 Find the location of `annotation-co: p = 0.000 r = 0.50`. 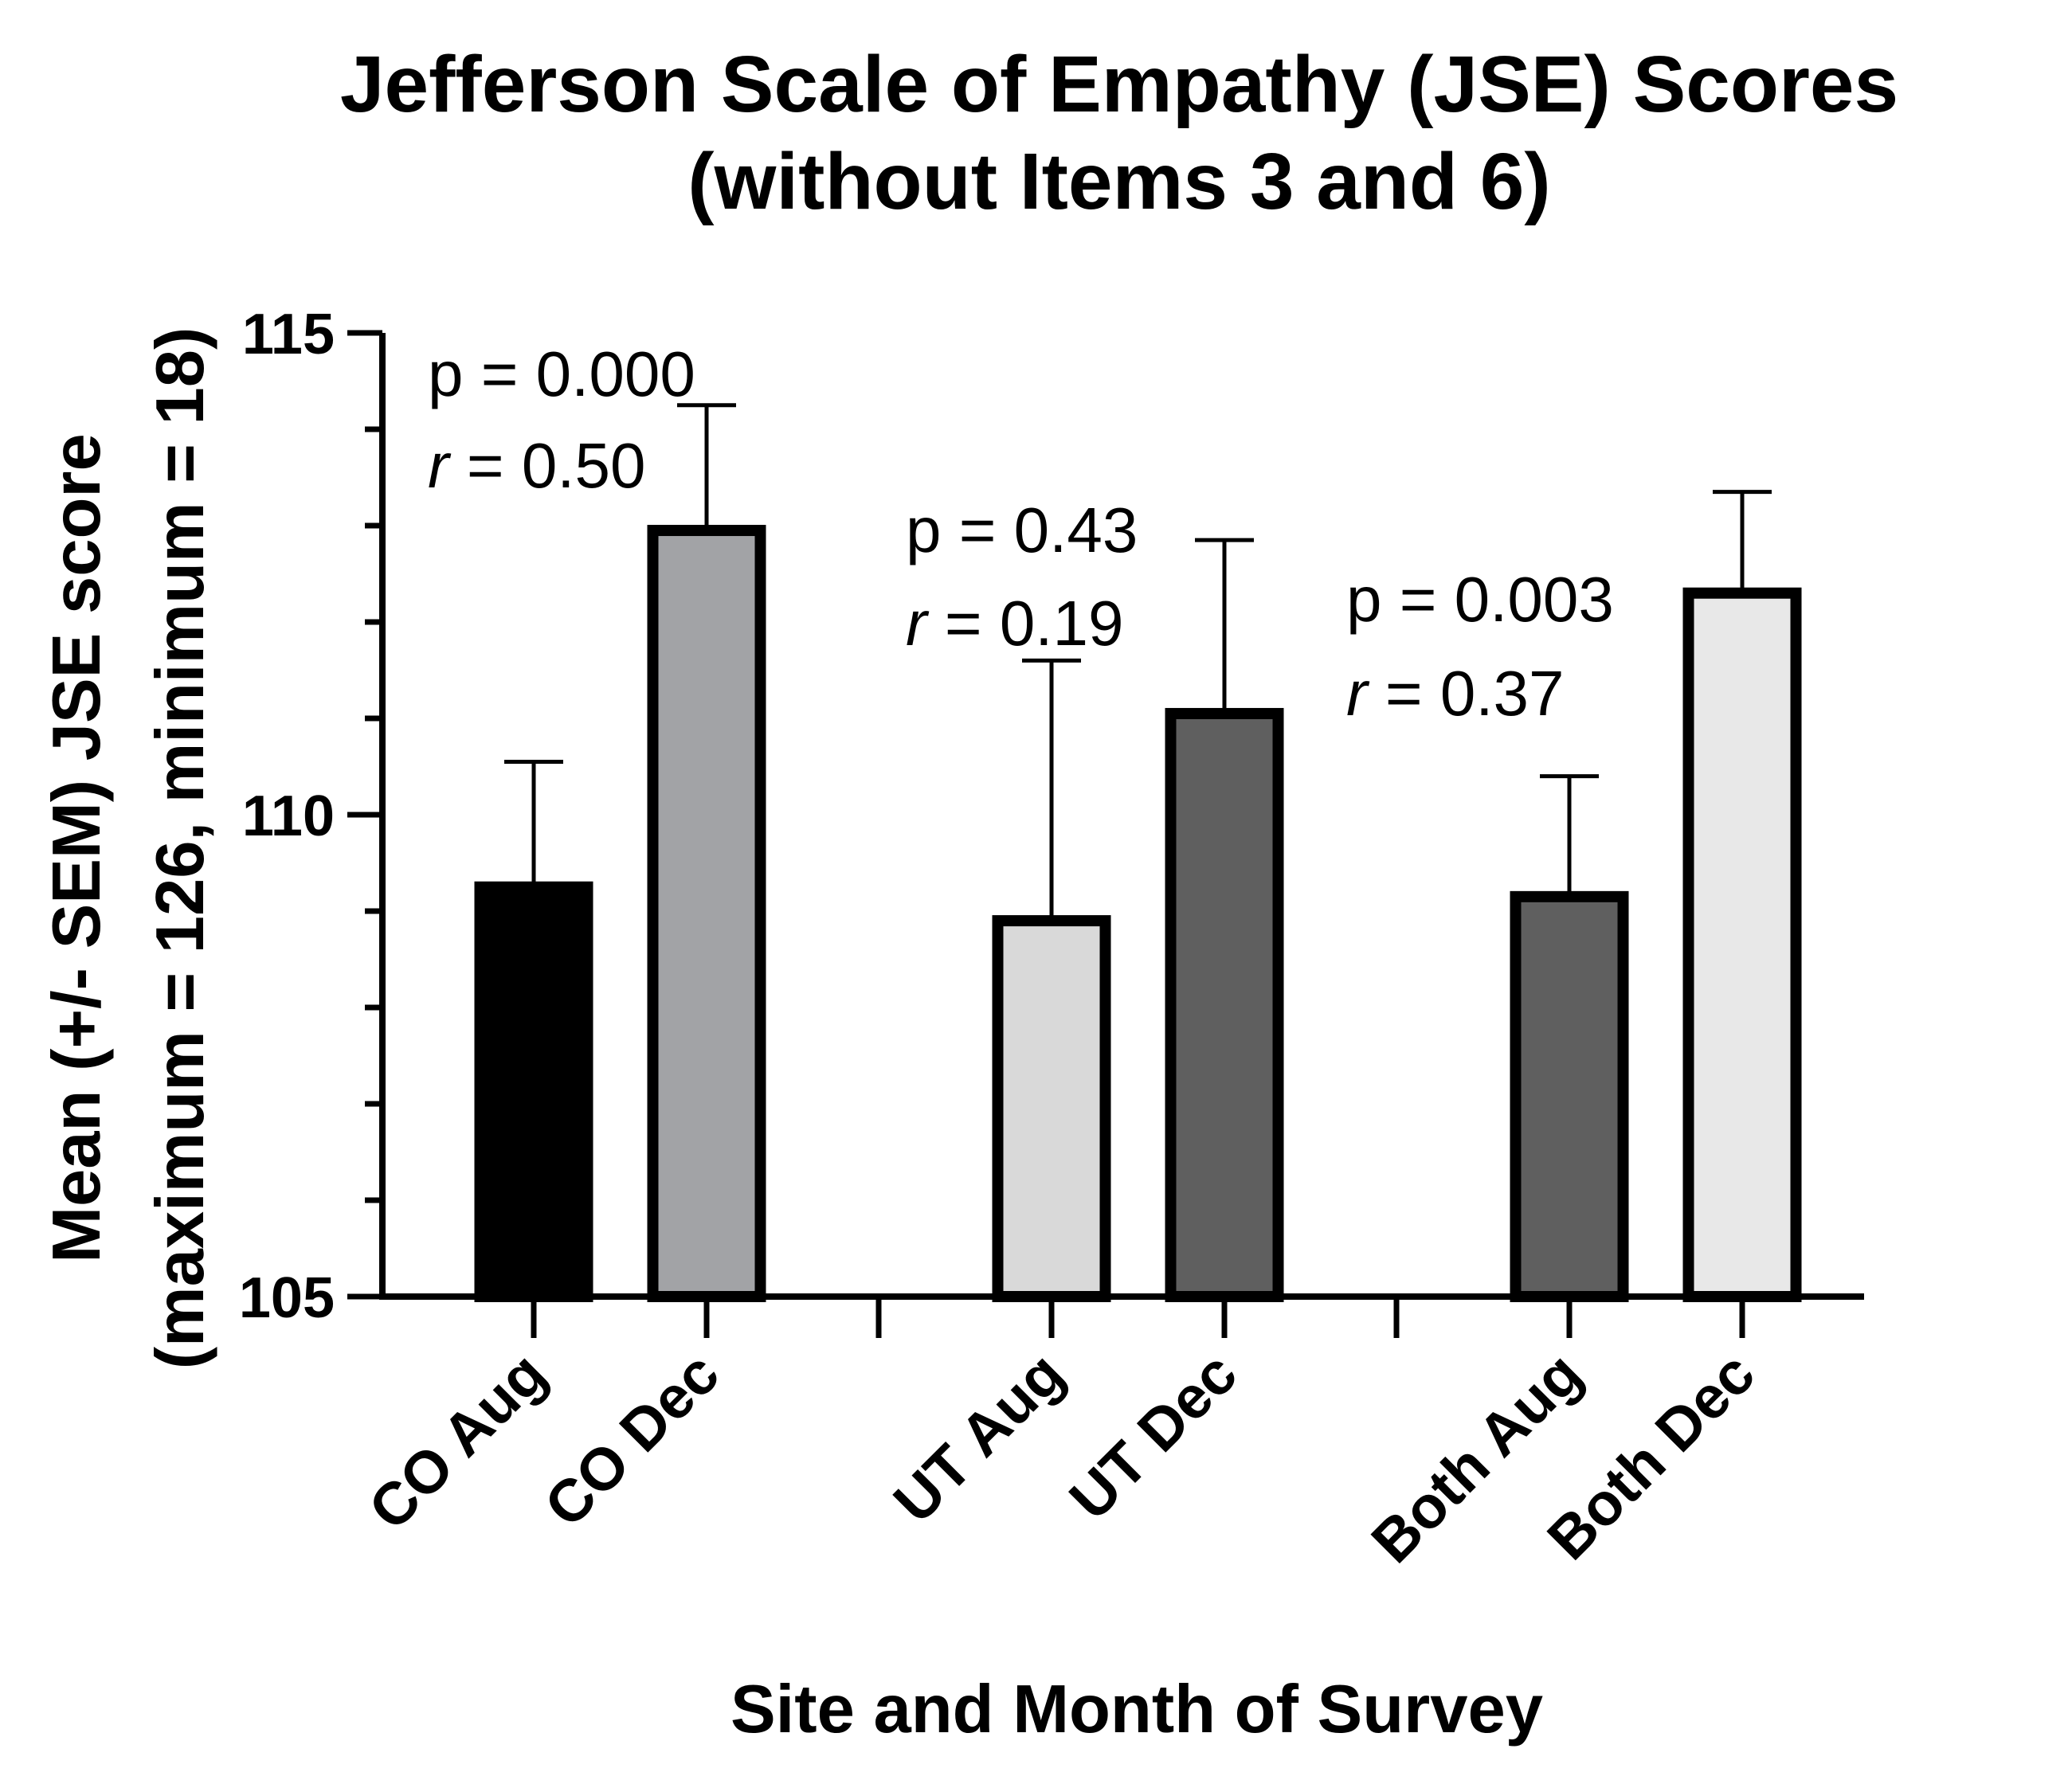

annotation-co: p = 0.000 r = 0.50 is located at coordinates (561, 419).